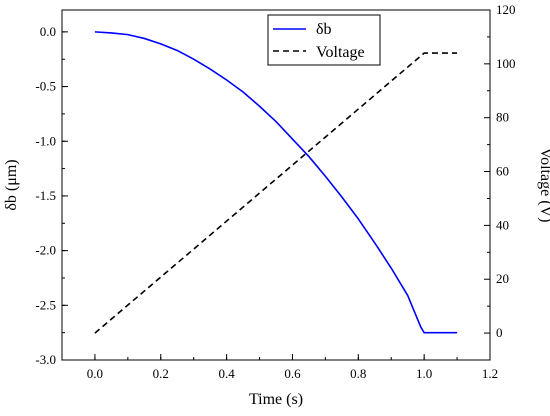  I want to click on legend: δb Voltage, so click(324, 40).